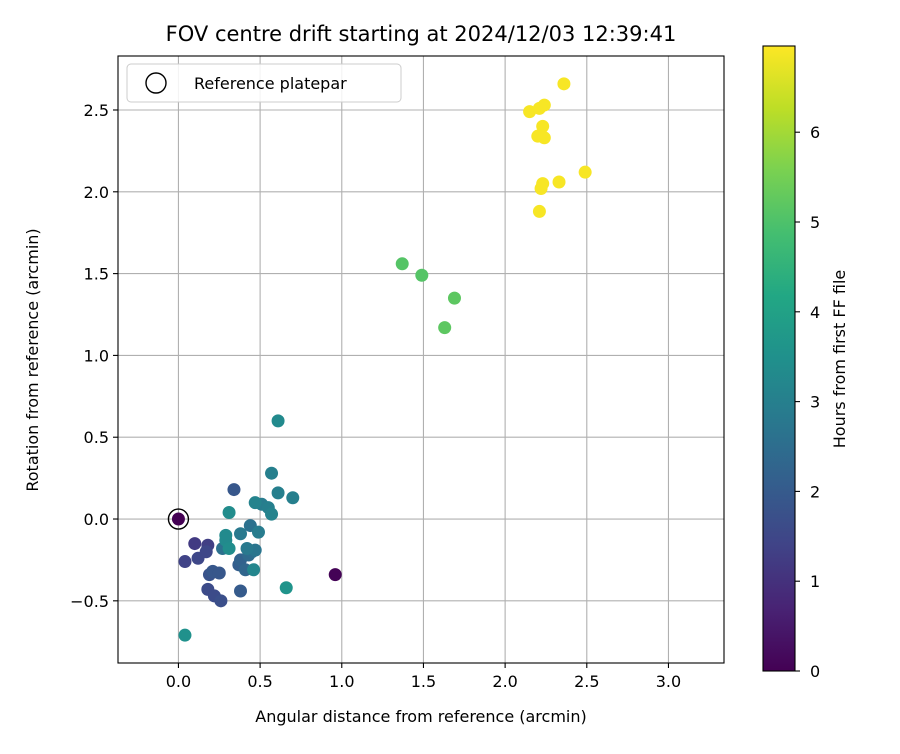  Describe the element at coordinates (586, 681) in the screenshot. I see `x-tick-label: 2.5` at that location.